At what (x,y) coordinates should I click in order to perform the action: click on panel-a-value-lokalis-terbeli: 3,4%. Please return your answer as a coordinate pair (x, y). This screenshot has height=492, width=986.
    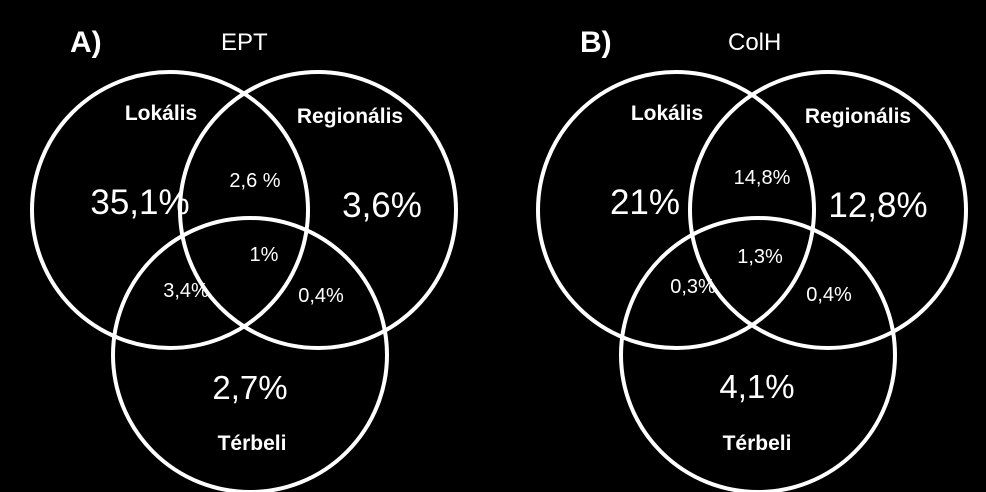
    Looking at the image, I should click on (186, 291).